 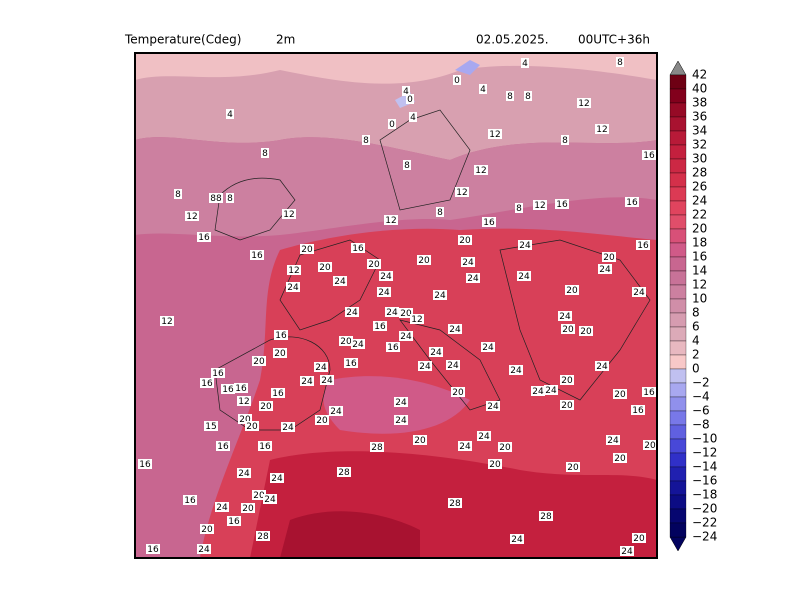 I want to click on colorbar-label: 22, so click(x=699, y=215).